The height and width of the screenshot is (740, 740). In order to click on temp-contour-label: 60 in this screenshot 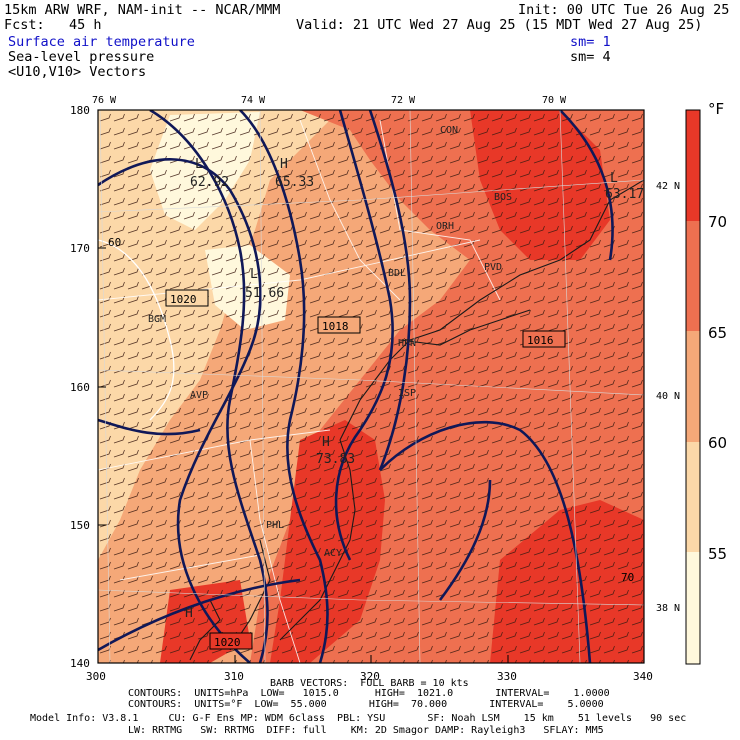, I will do `click(114, 242)`.